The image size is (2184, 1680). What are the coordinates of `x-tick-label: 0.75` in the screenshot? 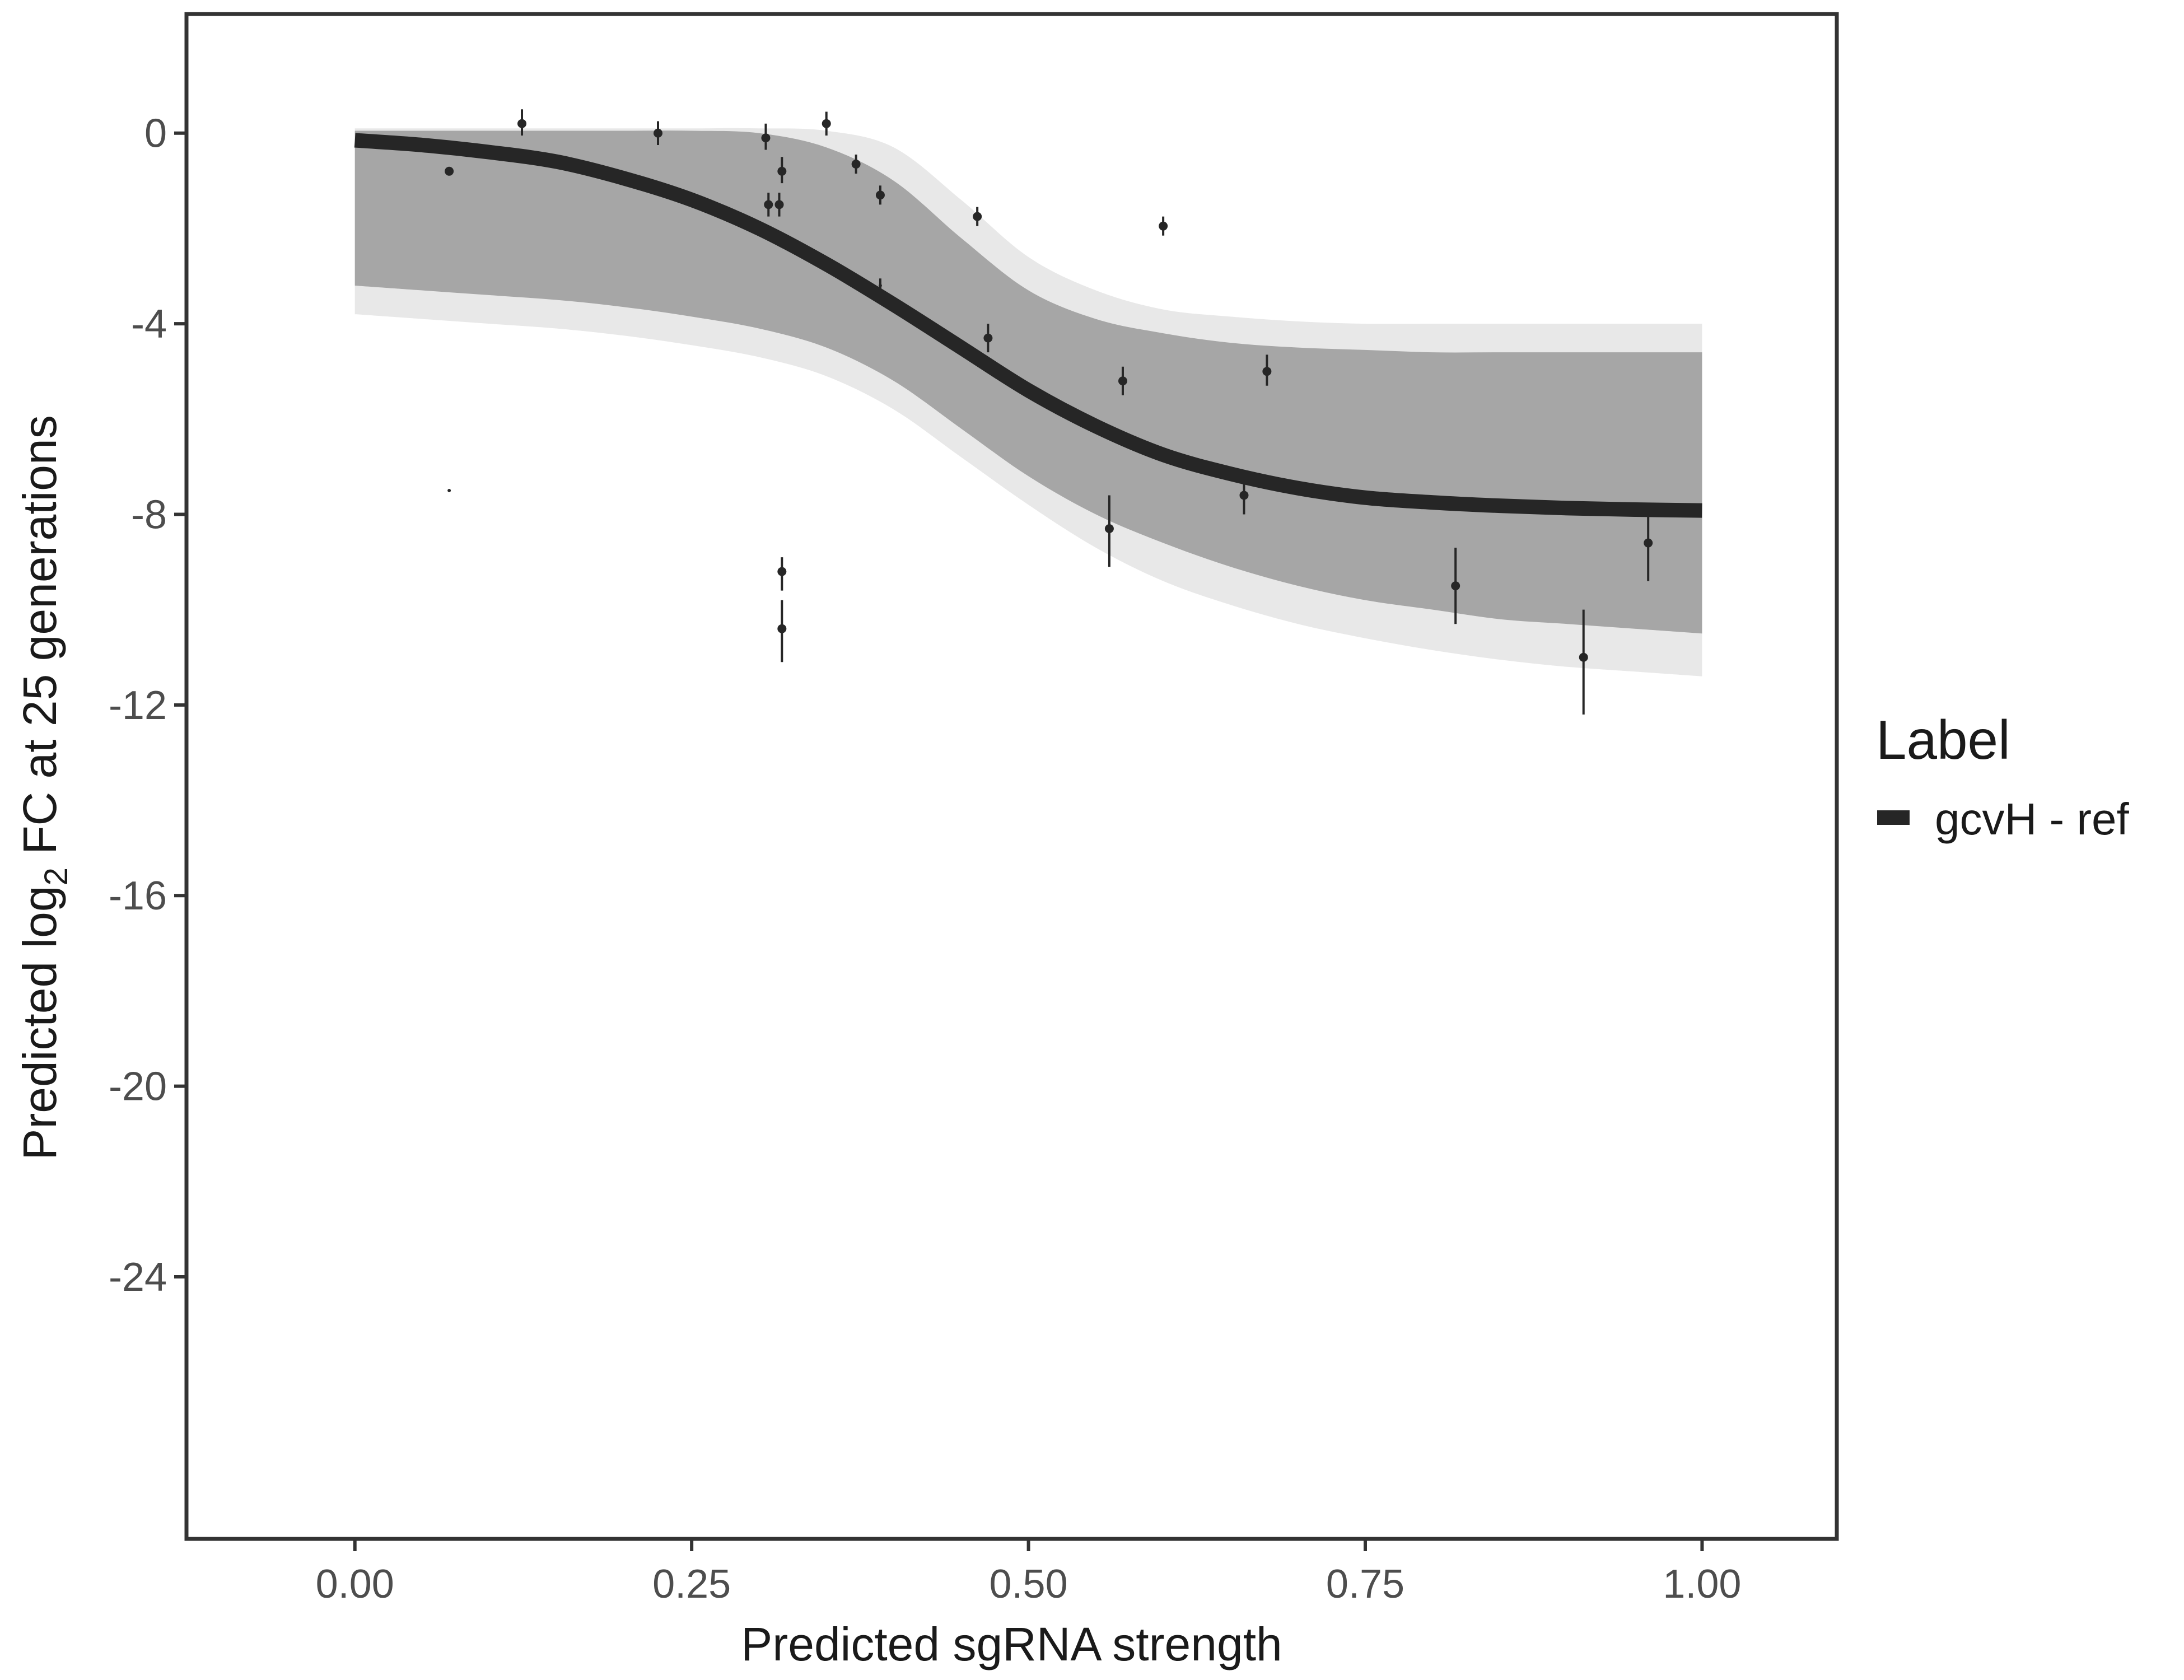 It's located at (1365, 1585).